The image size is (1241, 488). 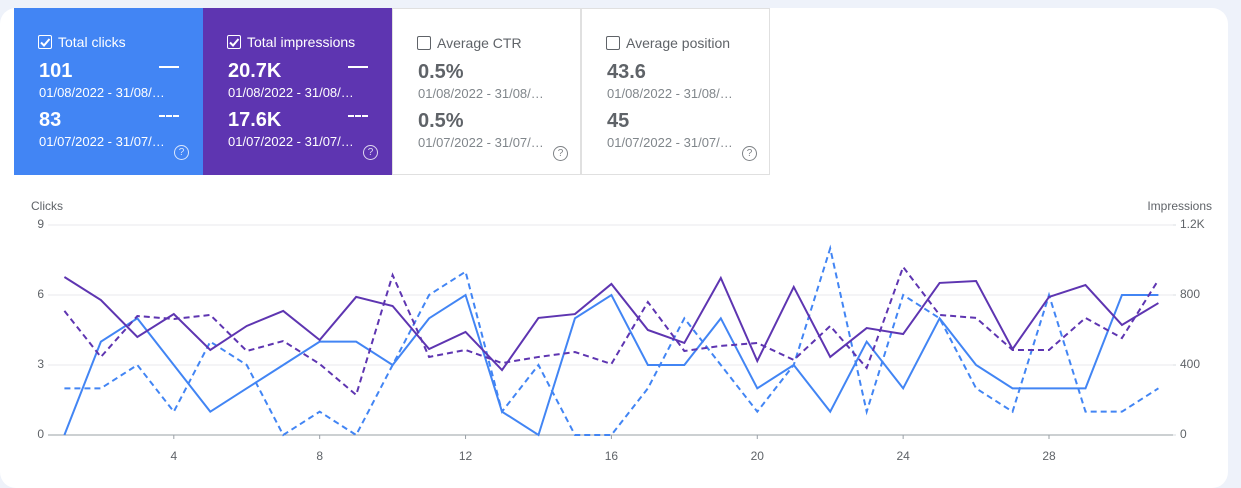 I want to click on metric-prev-value: 83, so click(x=50, y=120).